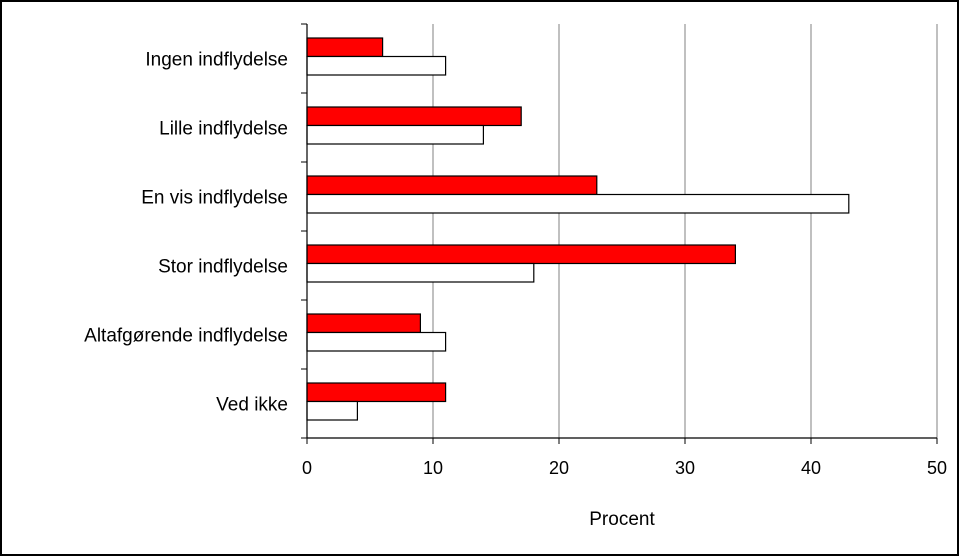  What do you see at coordinates (214, 198) in the screenshot?
I see `category-label: En vis indflydelse` at bounding box center [214, 198].